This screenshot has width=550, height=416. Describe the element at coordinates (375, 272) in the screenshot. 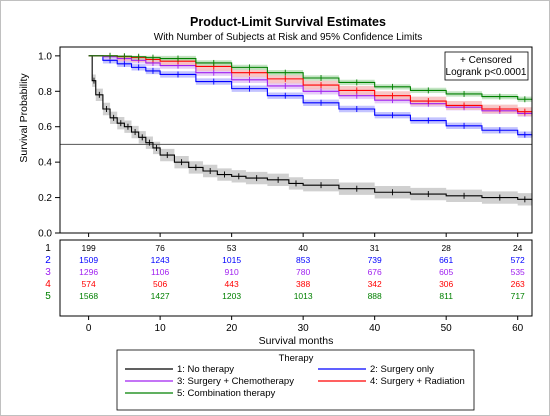

I see `at-risk-count: 676` at that location.